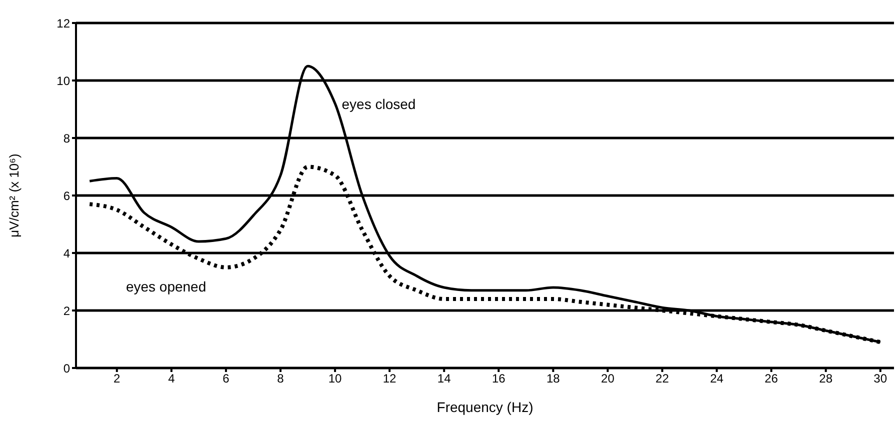 This screenshot has height=422, width=896. What do you see at coordinates (389, 379) in the screenshot?
I see `x-tick-label: 12` at bounding box center [389, 379].